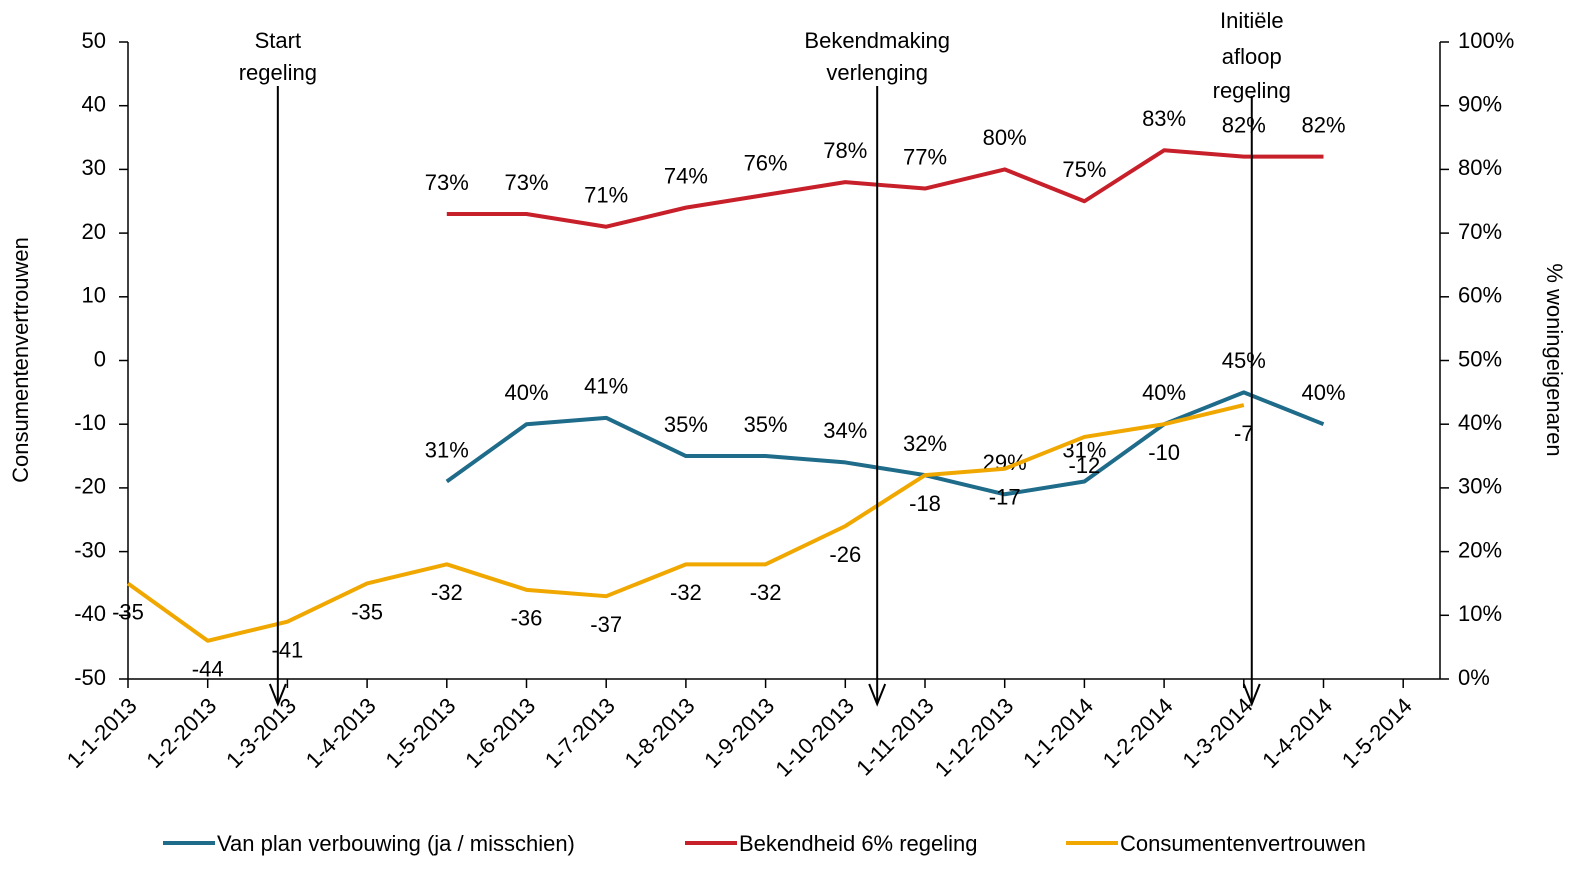 The image size is (1593, 870). What do you see at coordinates (500, 733) in the screenshot?
I see `x-tick-label: 1-6-2013` at bounding box center [500, 733].